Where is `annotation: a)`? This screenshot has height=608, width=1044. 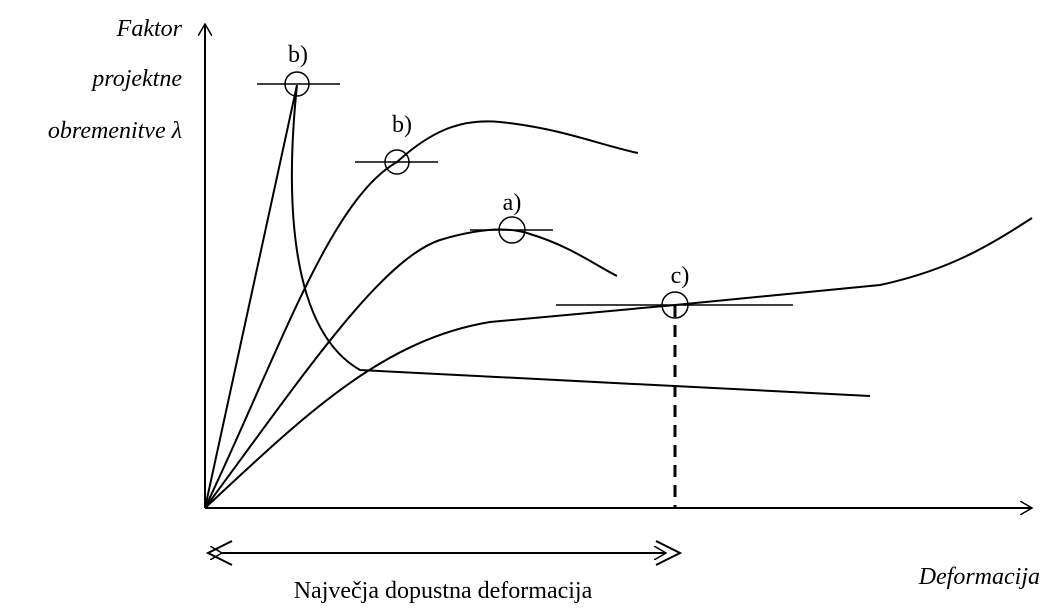 annotation: a) is located at coordinates (512, 203).